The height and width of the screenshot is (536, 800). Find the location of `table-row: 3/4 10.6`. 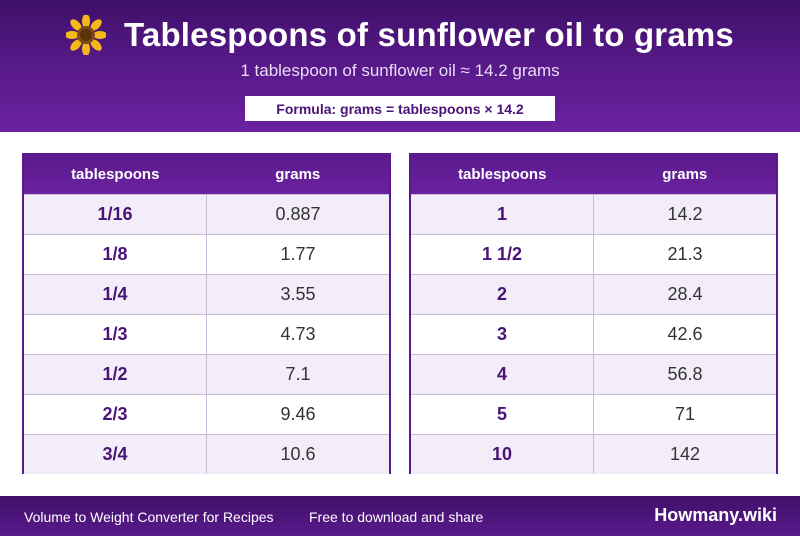

table-row: 3/4 10.6 is located at coordinates (206, 454).